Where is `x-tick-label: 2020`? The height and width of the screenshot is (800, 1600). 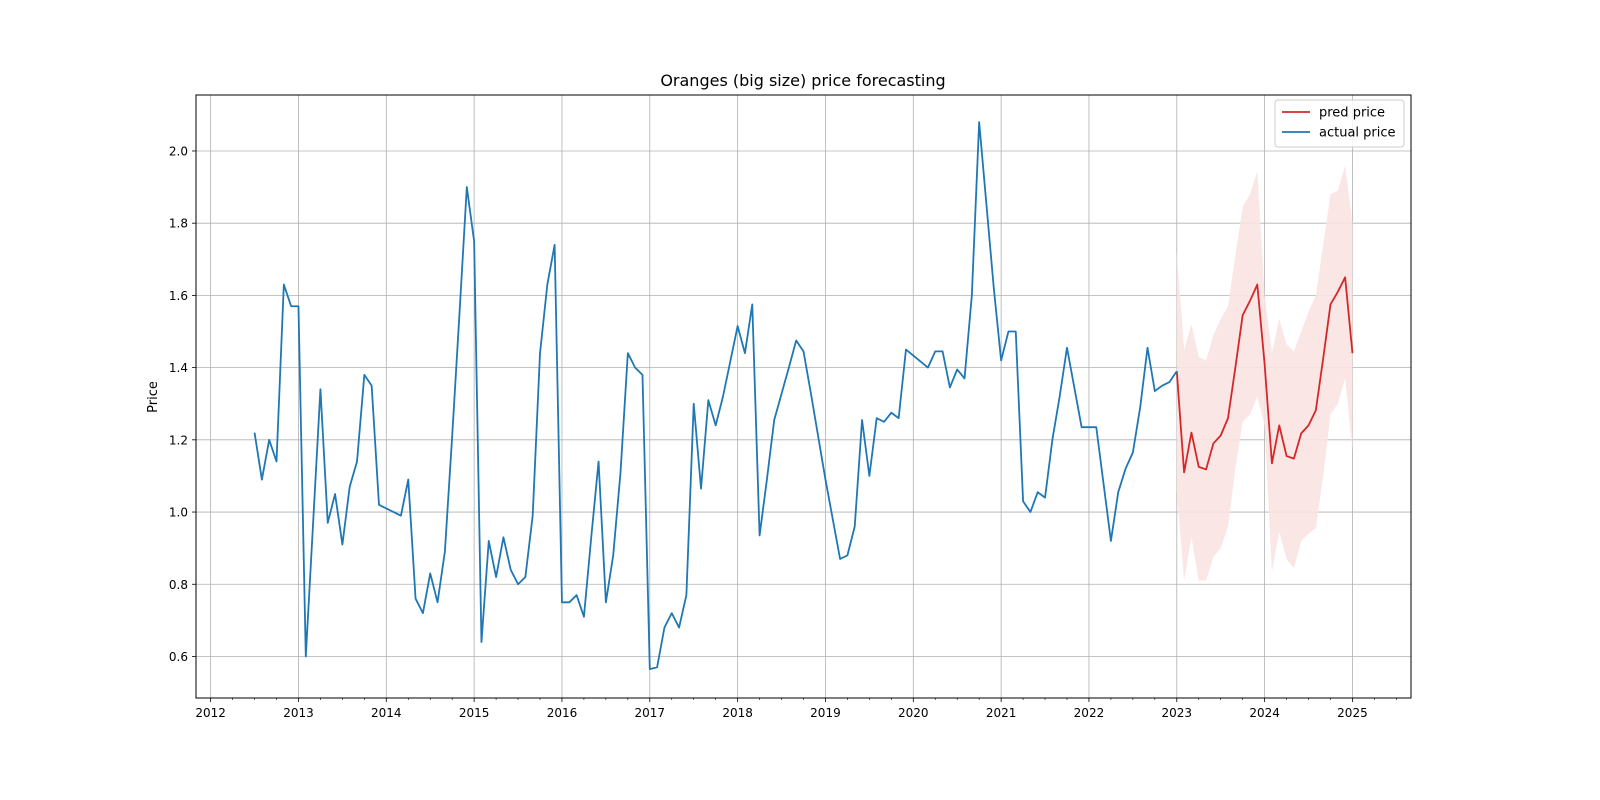 x-tick-label: 2020 is located at coordinates (913, 713).